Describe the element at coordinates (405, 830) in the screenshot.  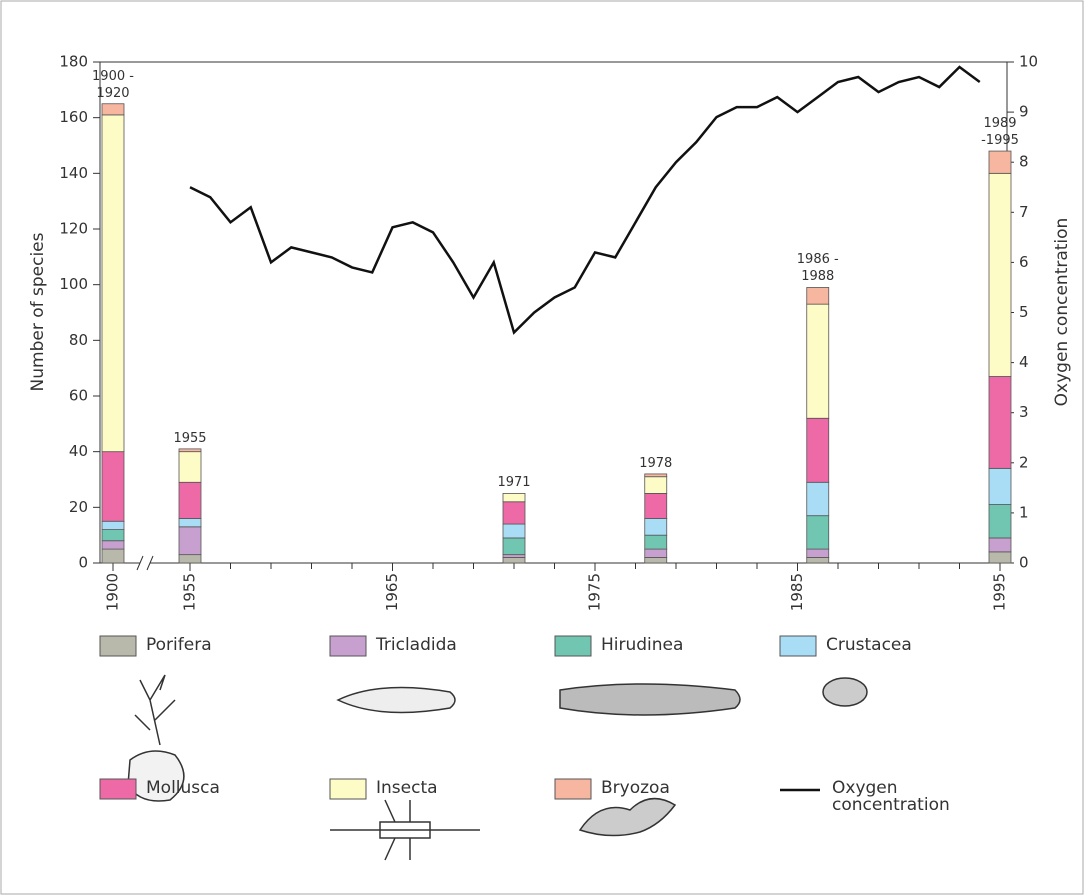
I see `insecta-icon` at that location.